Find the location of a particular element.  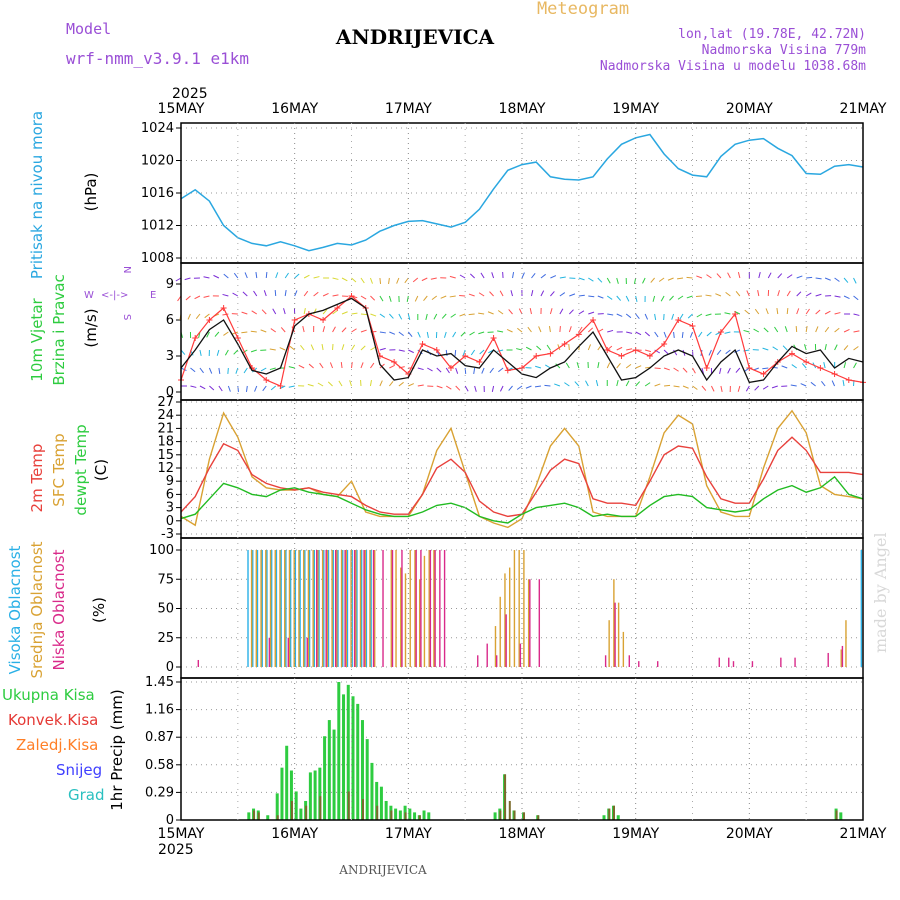

precip-bars is located at coordinates (545, 751).